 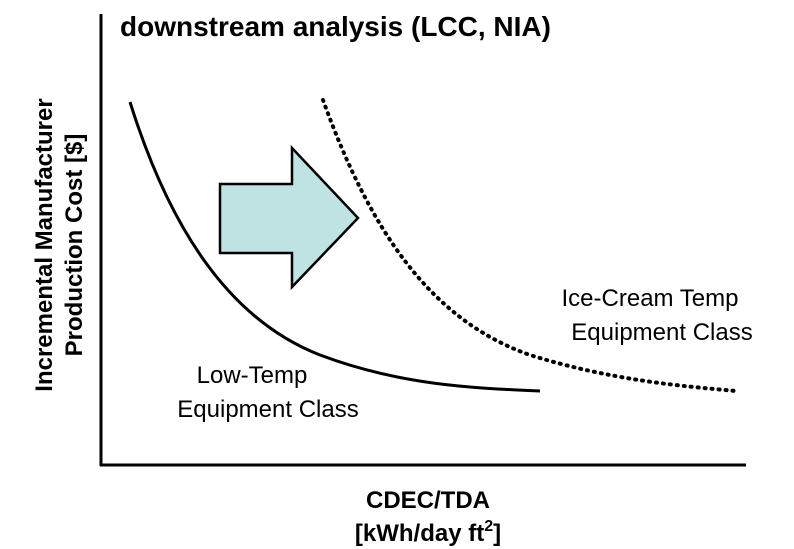 What do you see at coordinates (252, 375) in the screenshot?
I see `curve-label: Low-Temp` at bounding box center [252, 375].